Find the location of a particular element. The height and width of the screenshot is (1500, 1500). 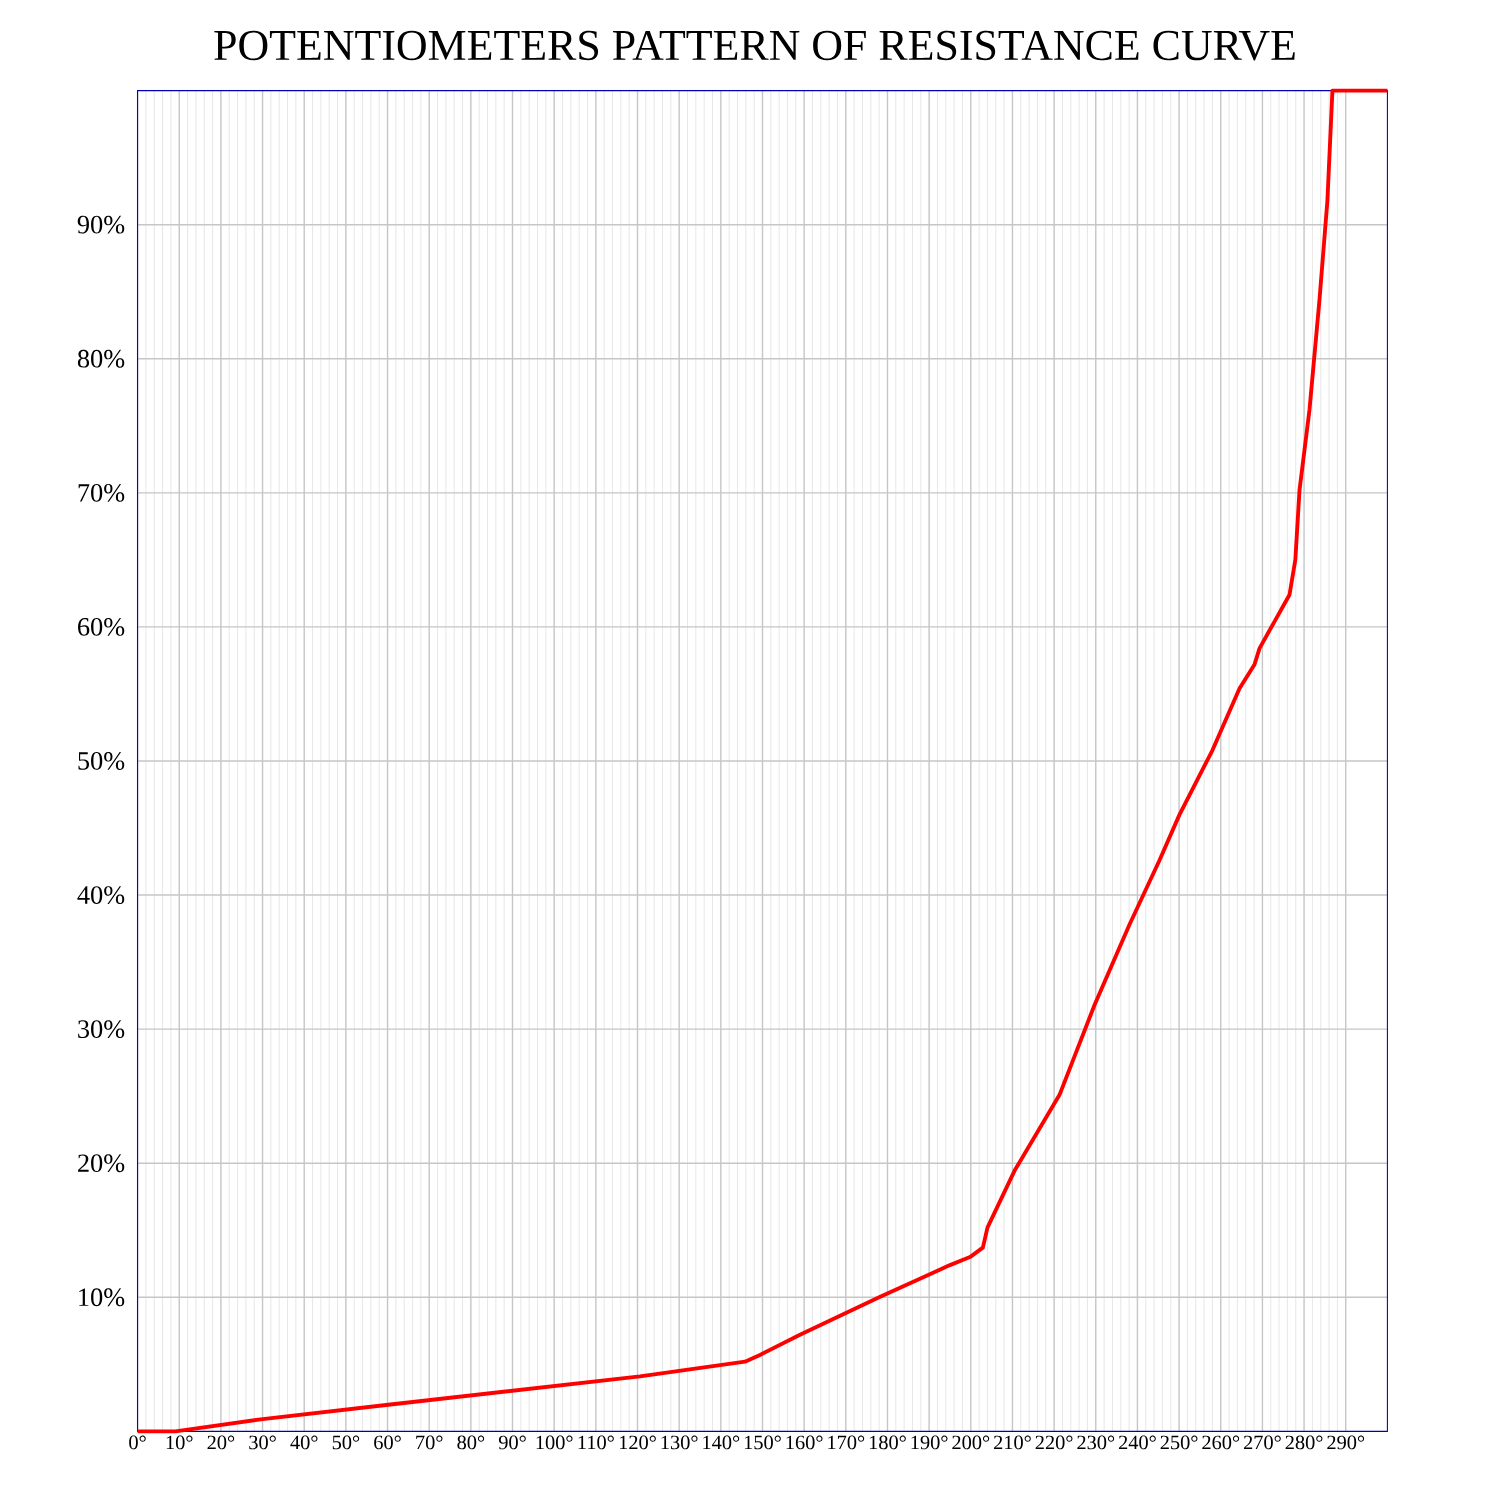

y-tick-label: 60% is located at coordinates (101, 626).